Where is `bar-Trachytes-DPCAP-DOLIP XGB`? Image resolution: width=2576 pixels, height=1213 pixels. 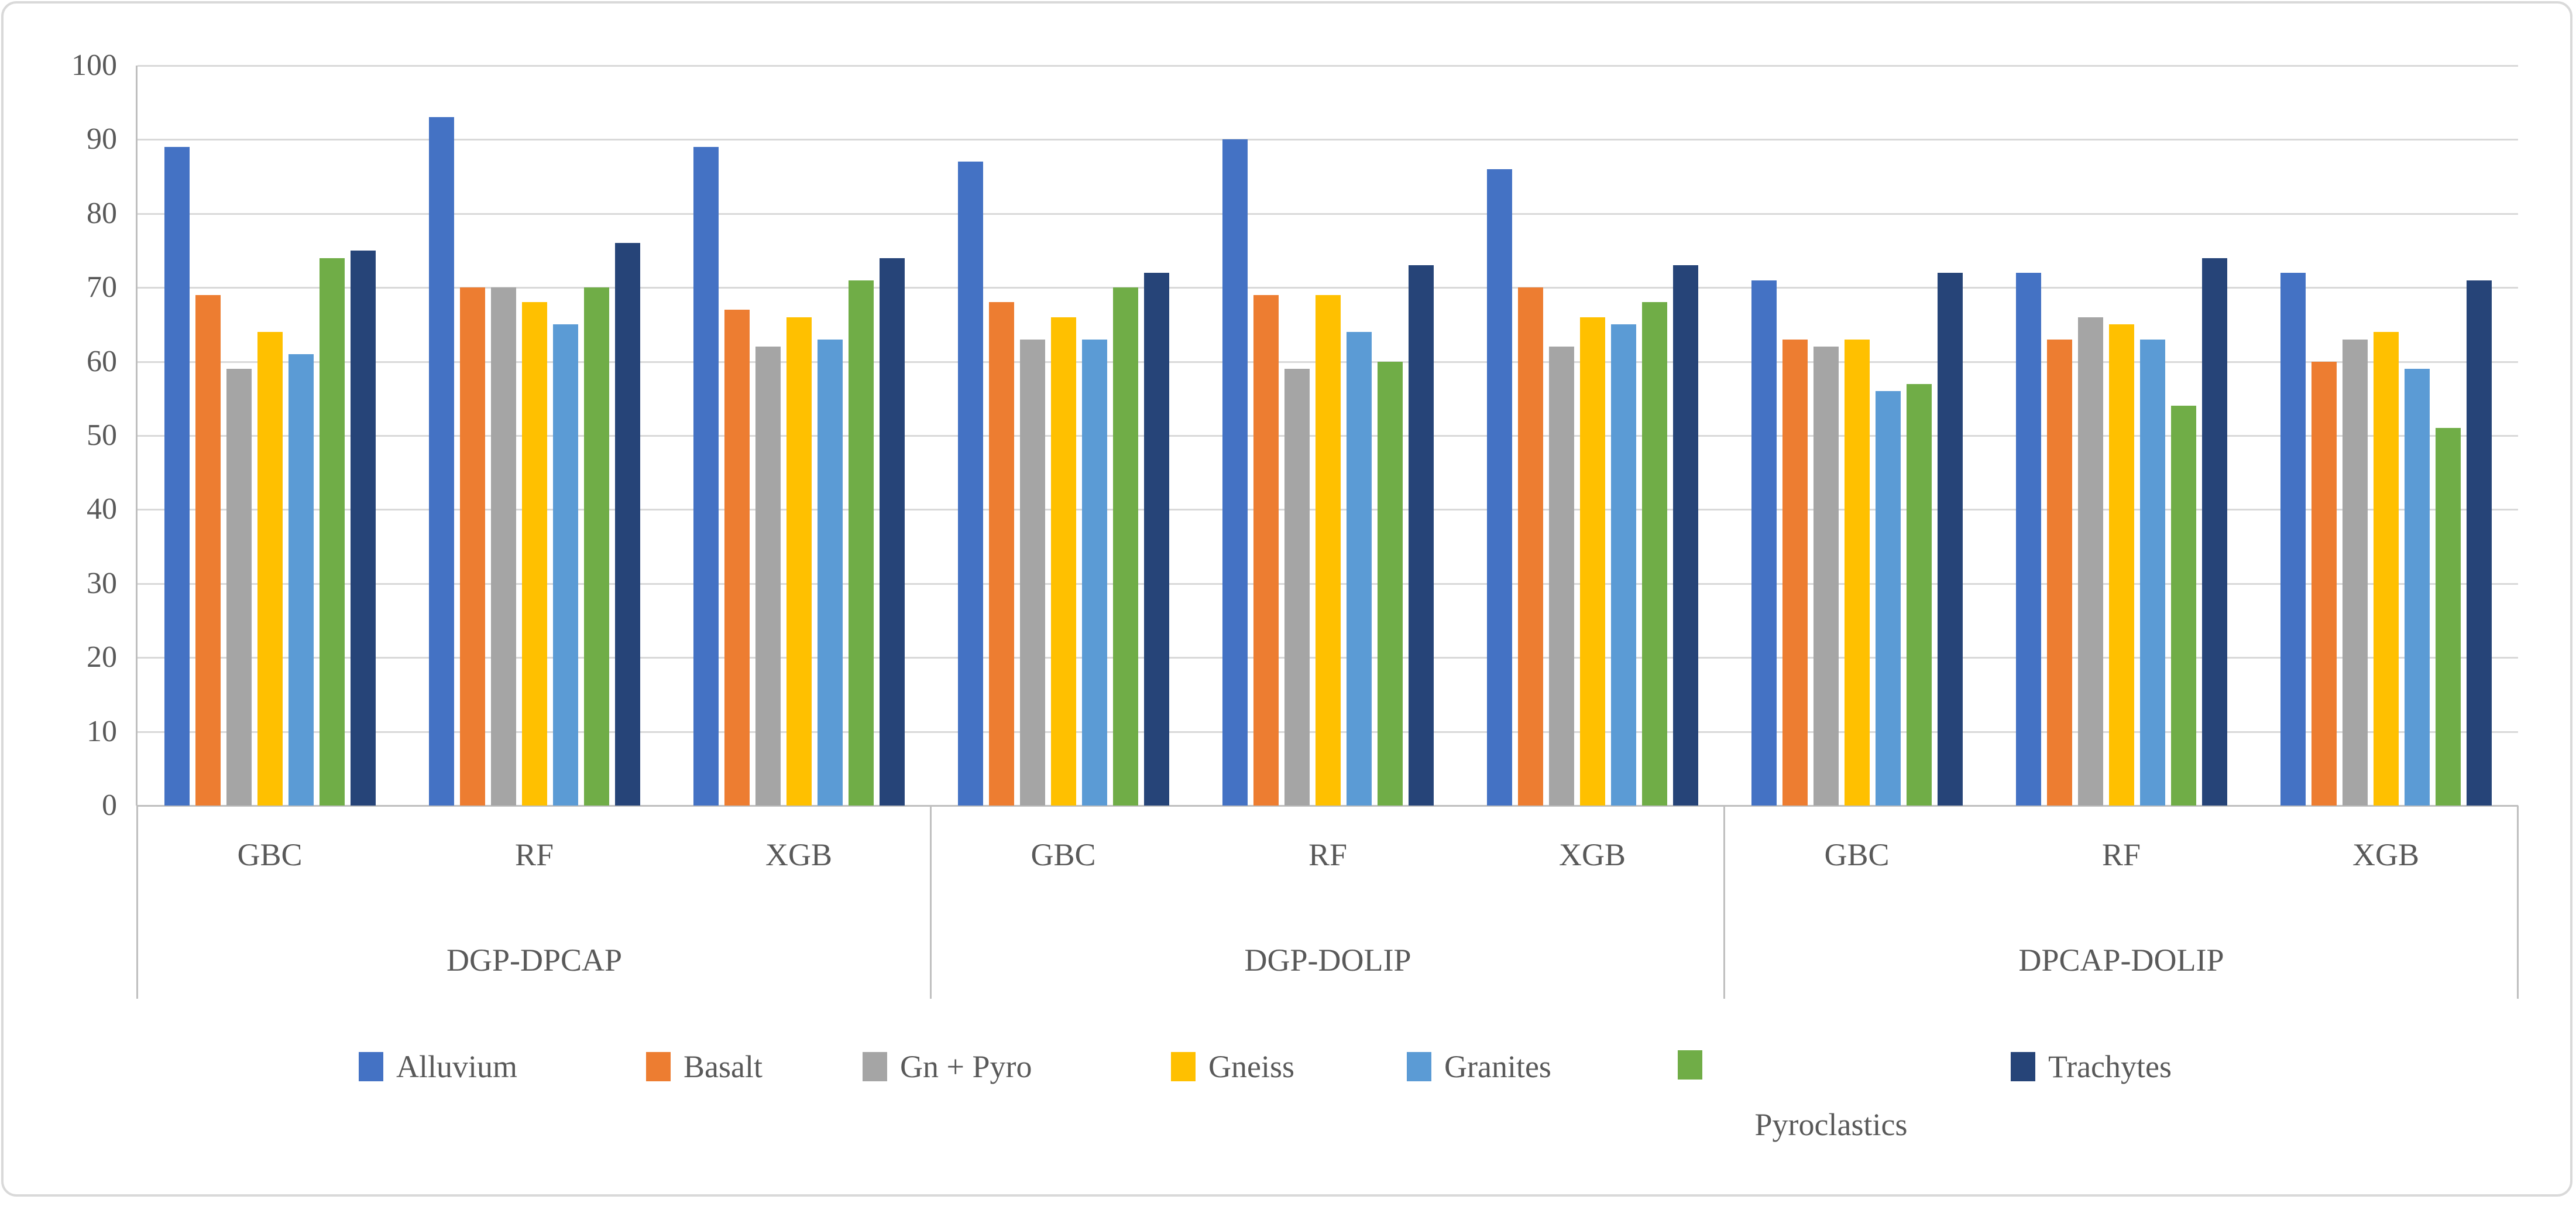
bar-Trachytes-DPCAP-DOLIP XGB is located at coordinates (2479, 543).